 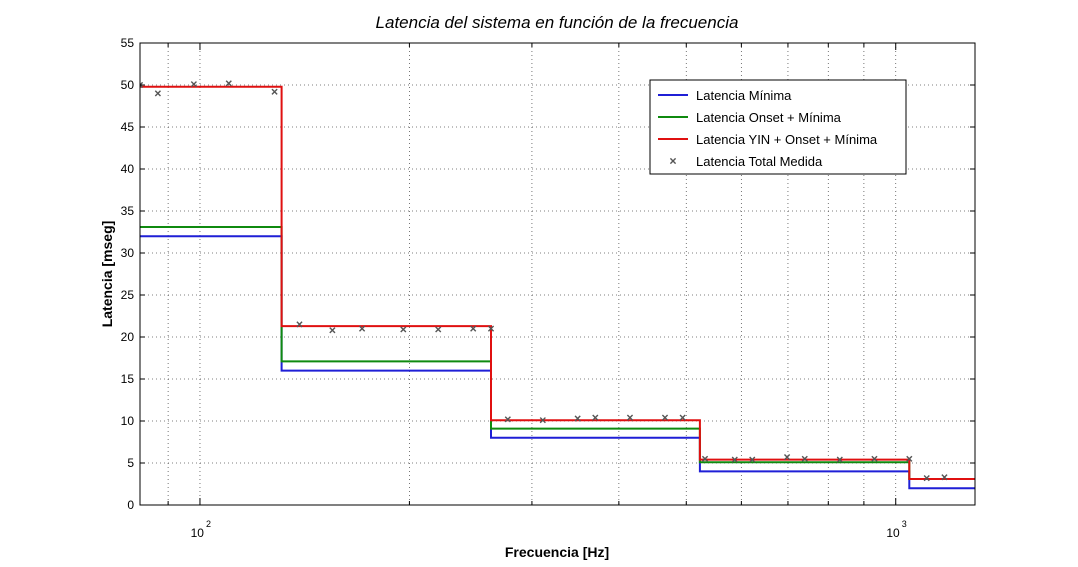 I want to click on legend-marker, so click(x=673, y=161).